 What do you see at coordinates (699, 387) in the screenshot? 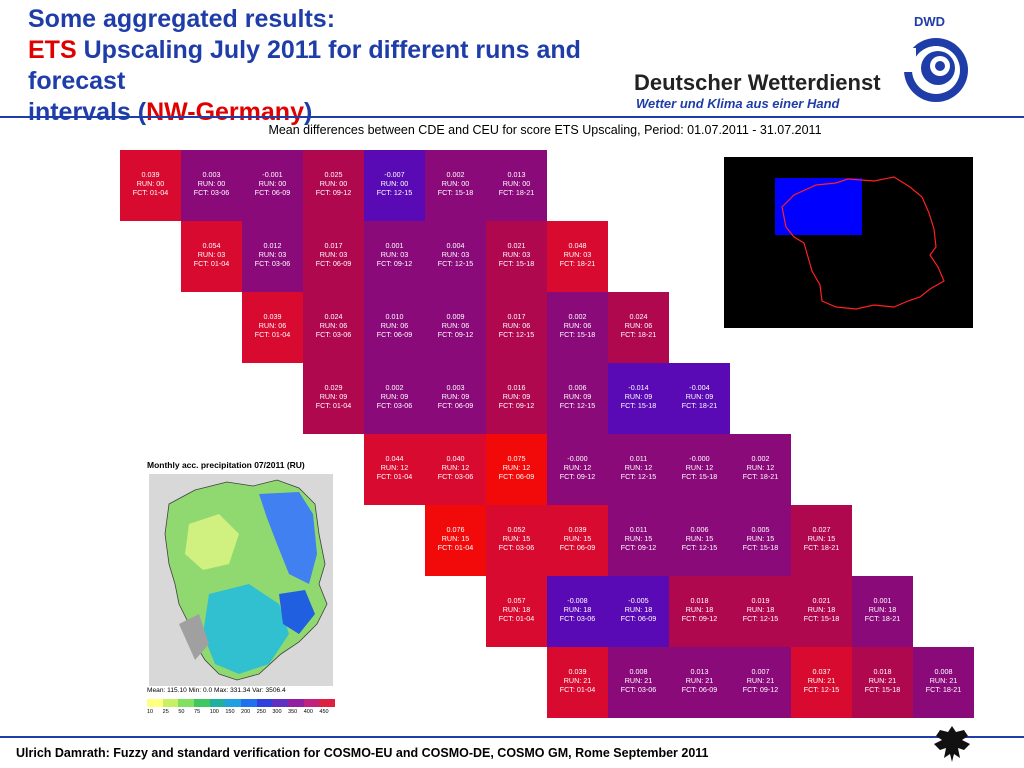
I see `cell-value: -0.004` at bounding box center [699, 387].